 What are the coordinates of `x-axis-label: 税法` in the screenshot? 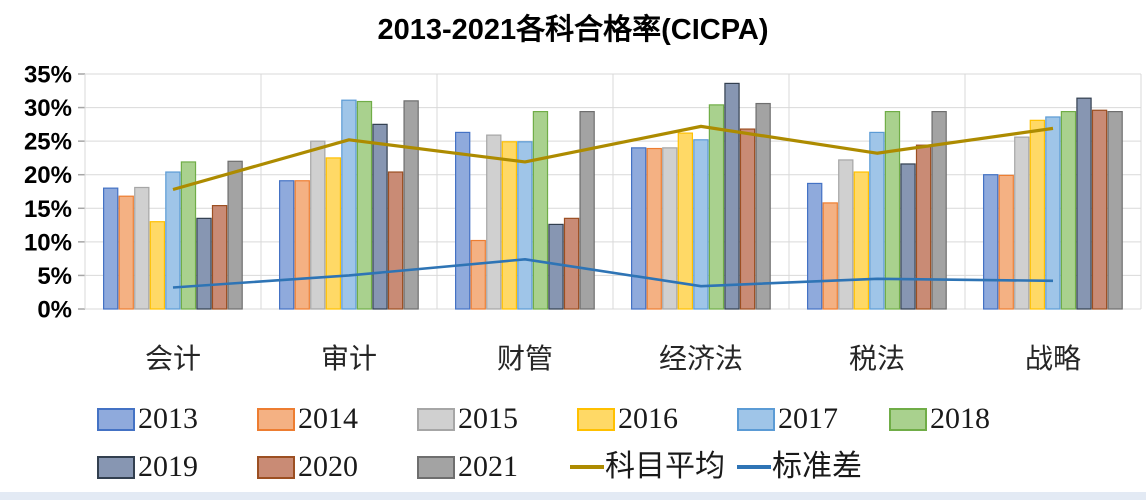 It's located at (877, 359).